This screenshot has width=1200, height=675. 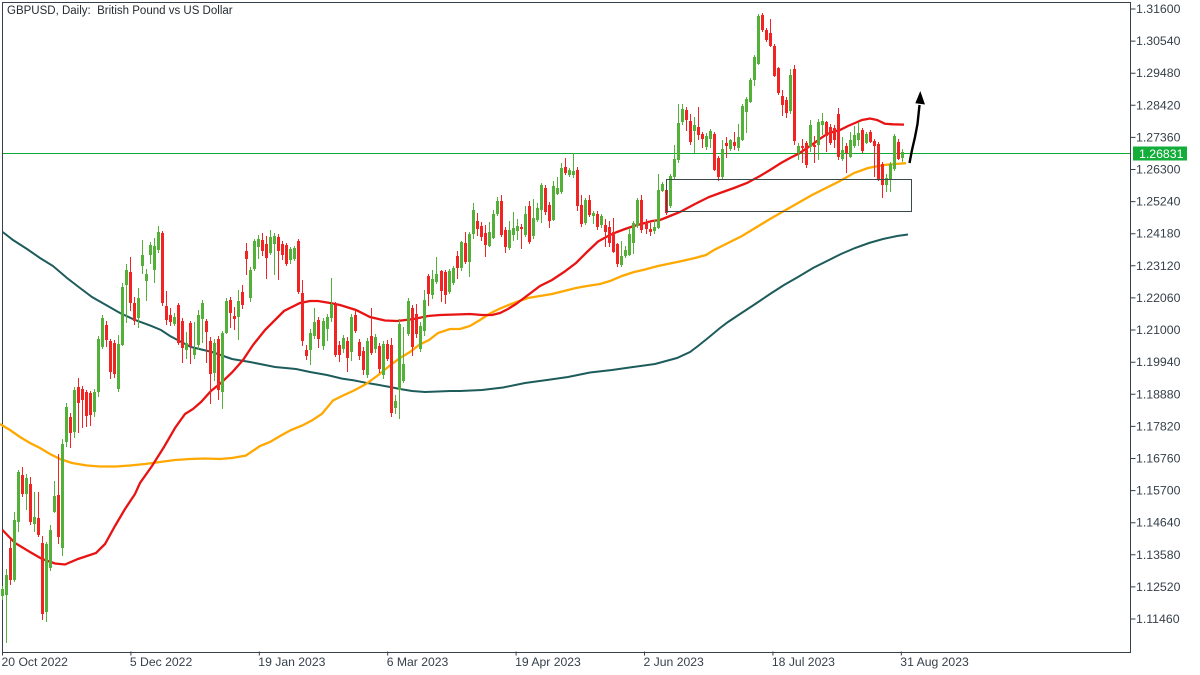 What do you see at coordinates (1158, 555) in the screenshot?
I see `svg-text: 1.13580` at bounding box center [1158, 555].